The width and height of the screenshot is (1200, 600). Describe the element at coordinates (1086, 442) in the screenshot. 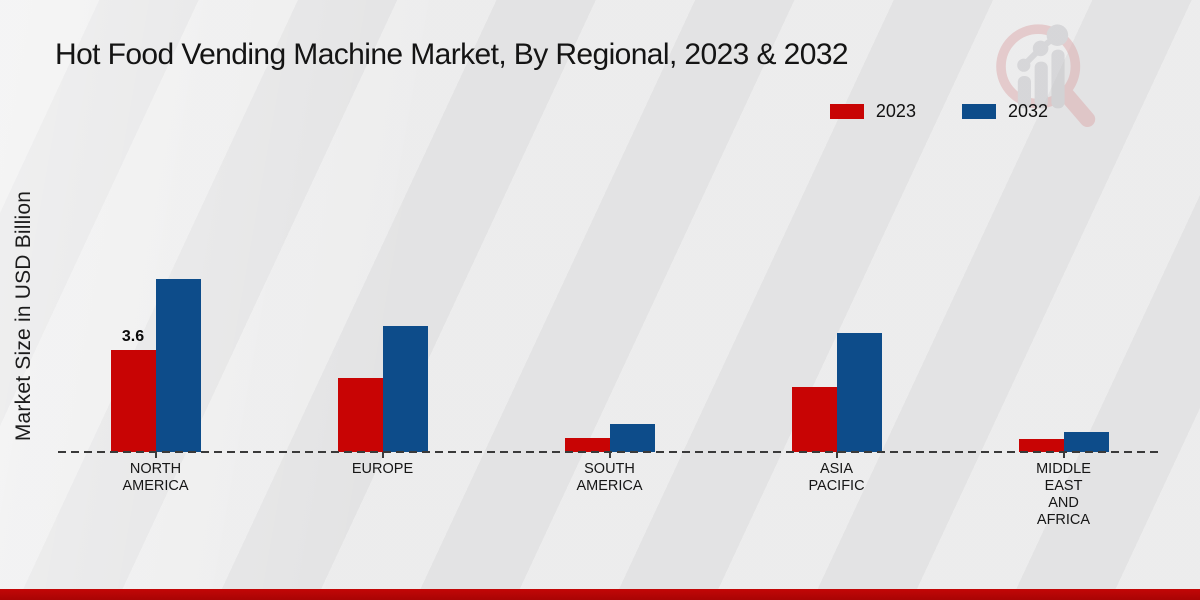

I see `bar-2032-middle-east-and-africa` at that location.